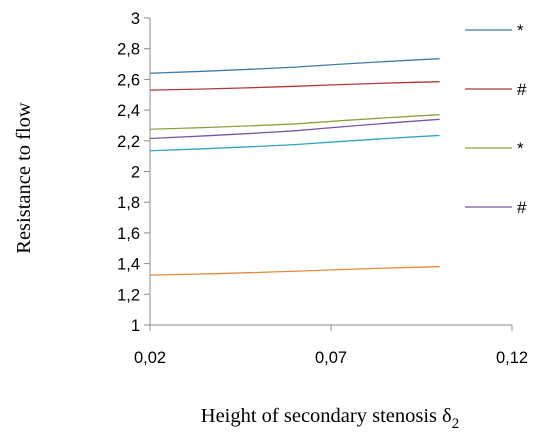  I want to click on x-ticks: 0,02 0,07 0,12, so click(331, 346).